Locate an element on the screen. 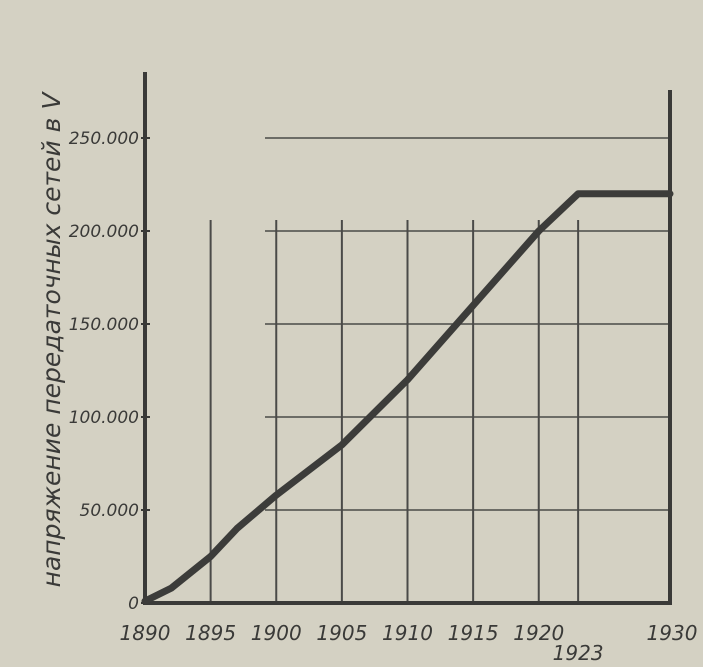 The width and height of the screenshot is (703, 667). x-tick-label-1910: 1910 is located at coordinates (407, 633).